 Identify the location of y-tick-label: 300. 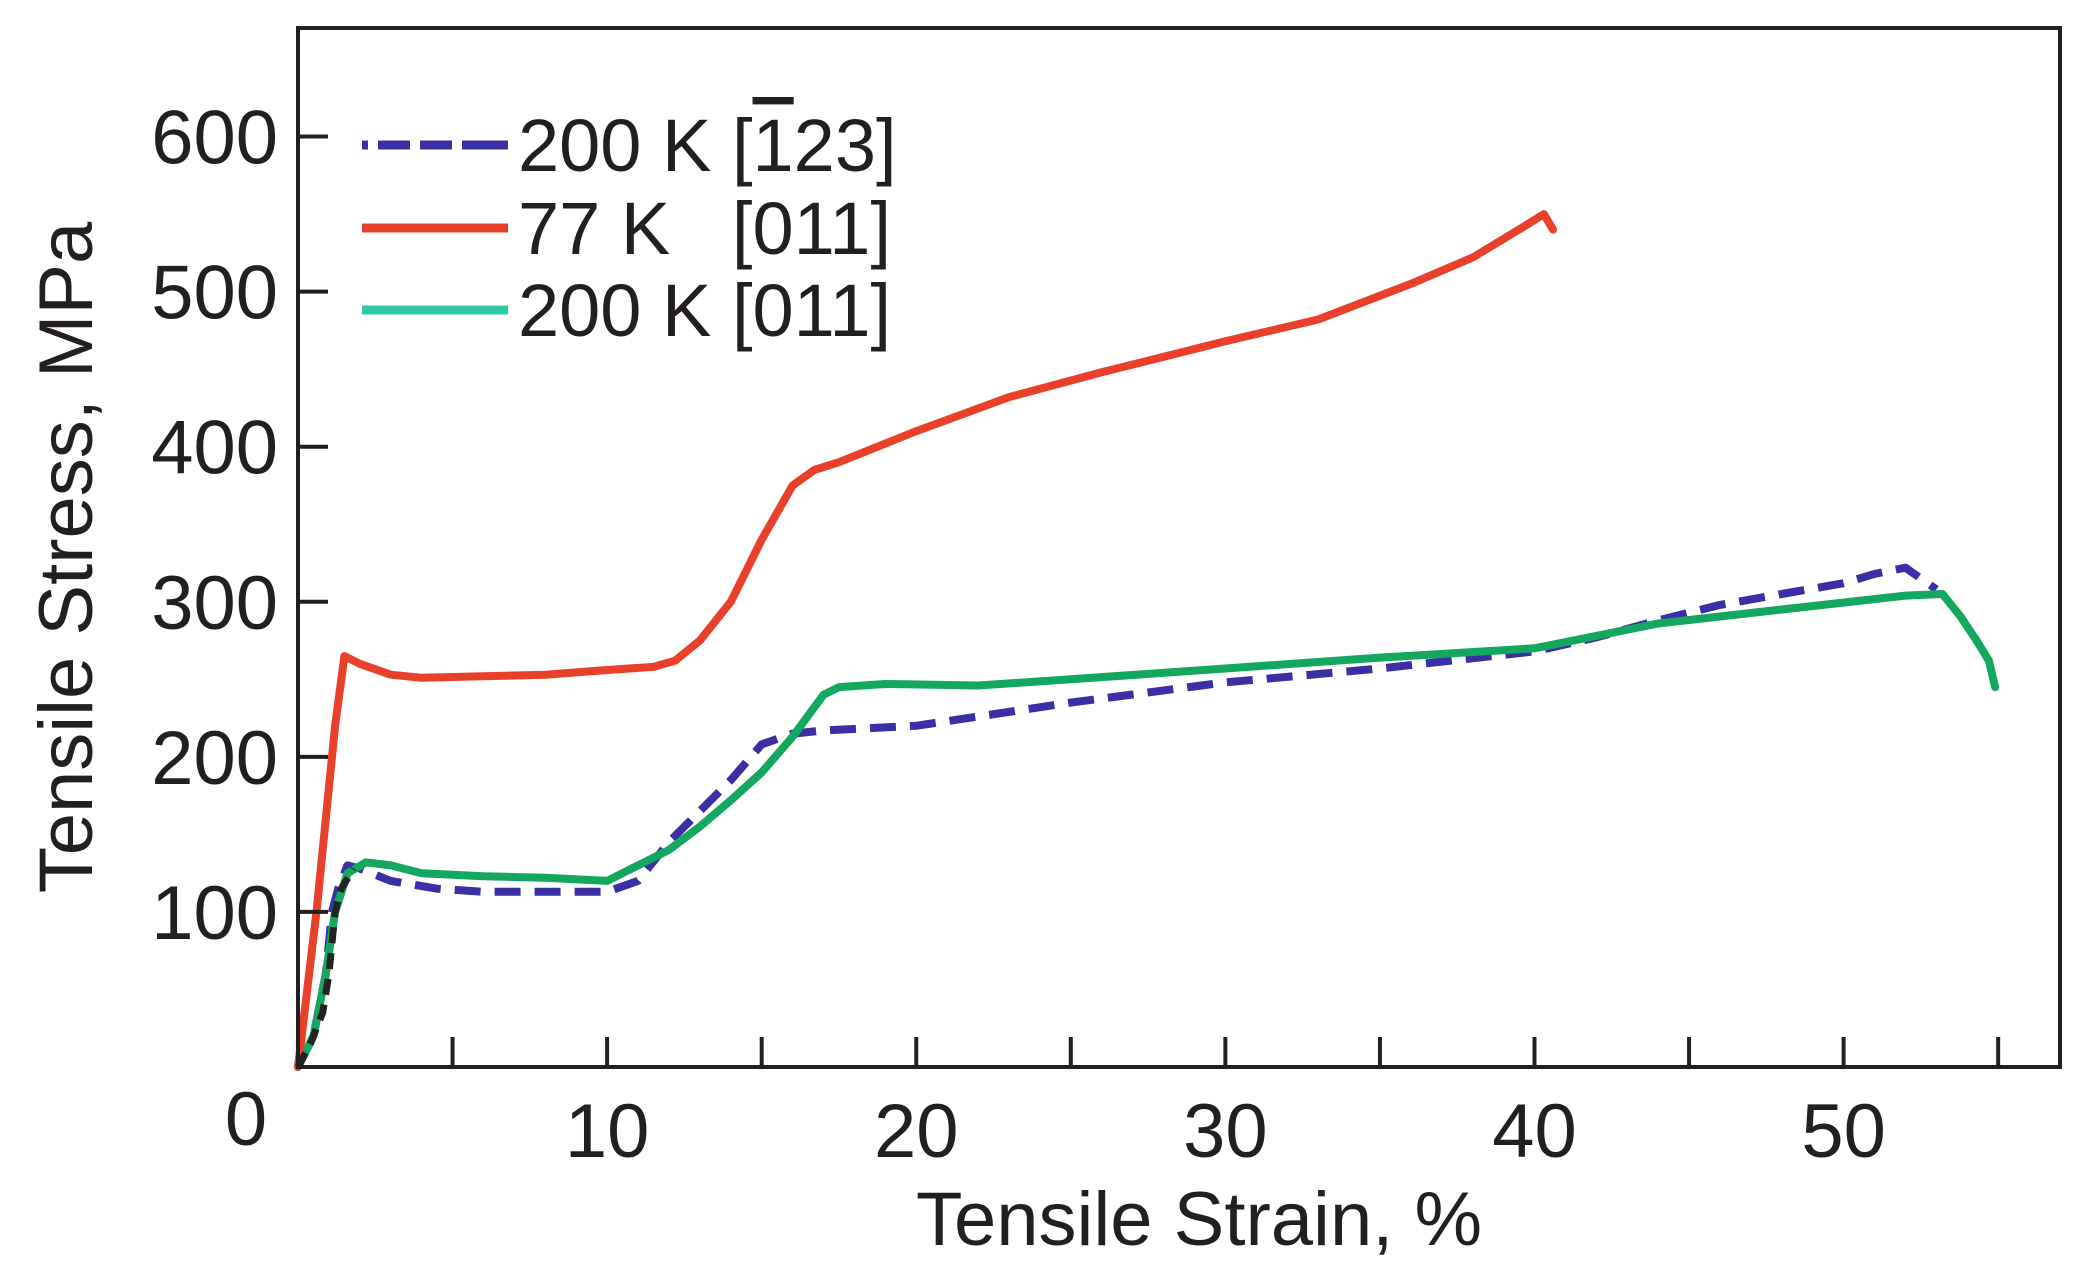
(214, 603).